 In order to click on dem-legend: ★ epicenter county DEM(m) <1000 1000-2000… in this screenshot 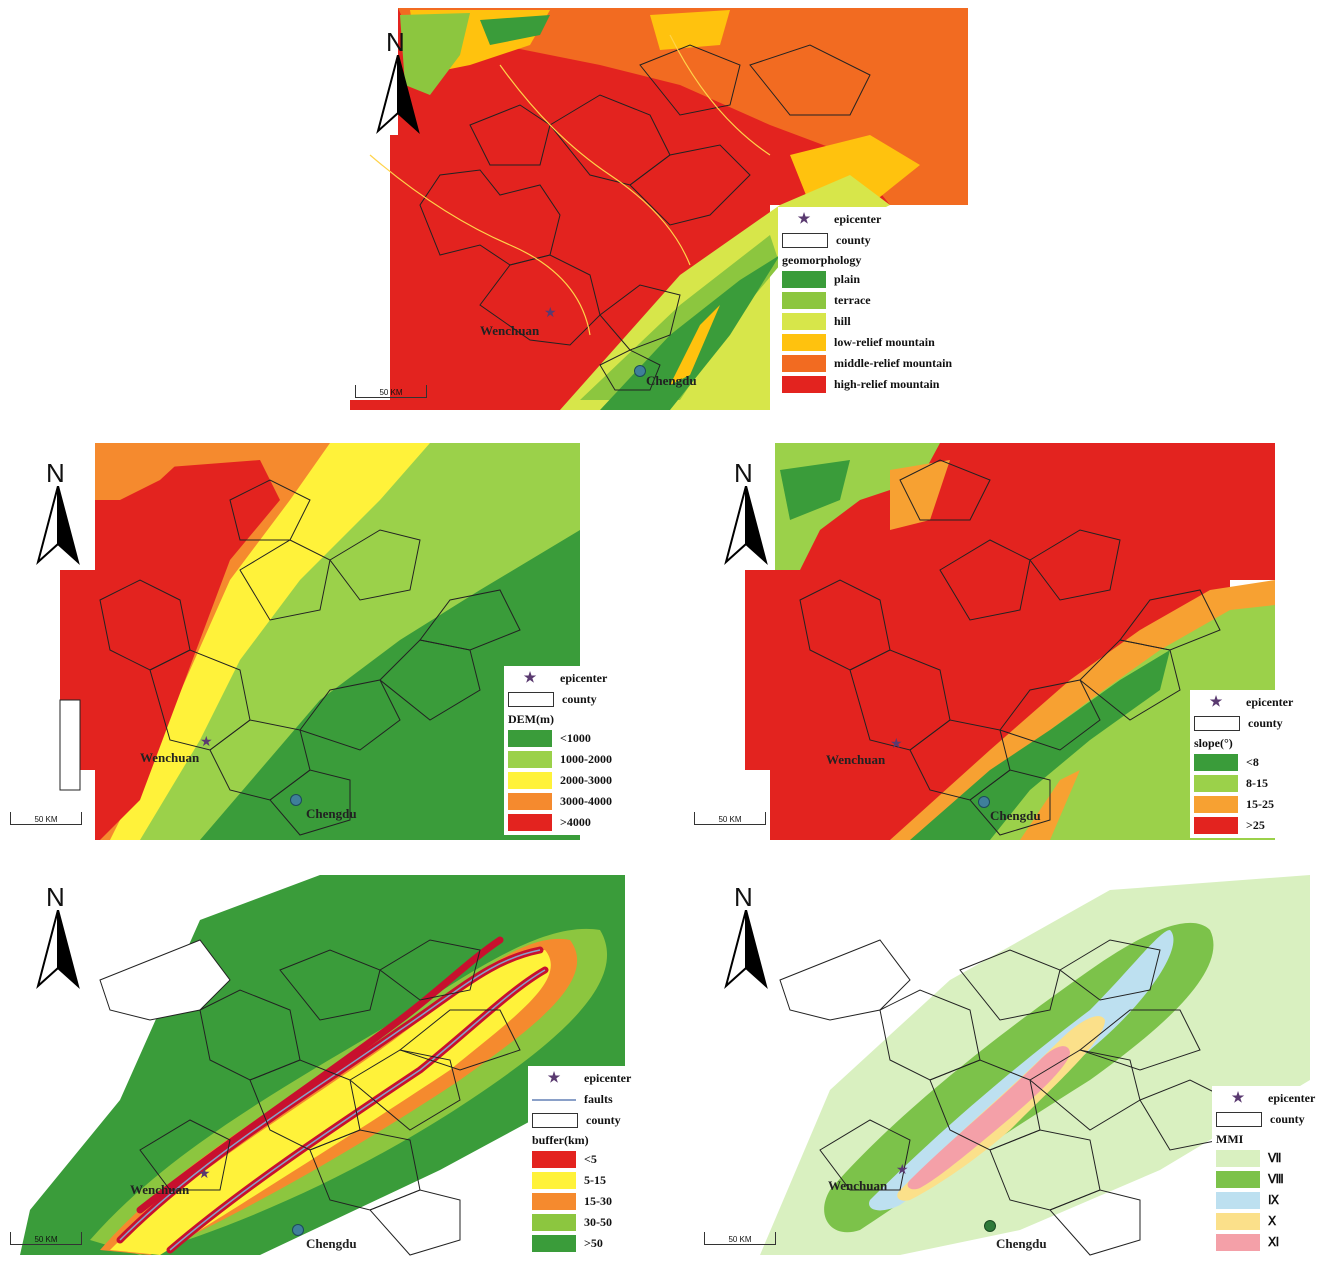, I will do `click(560, 750)`.